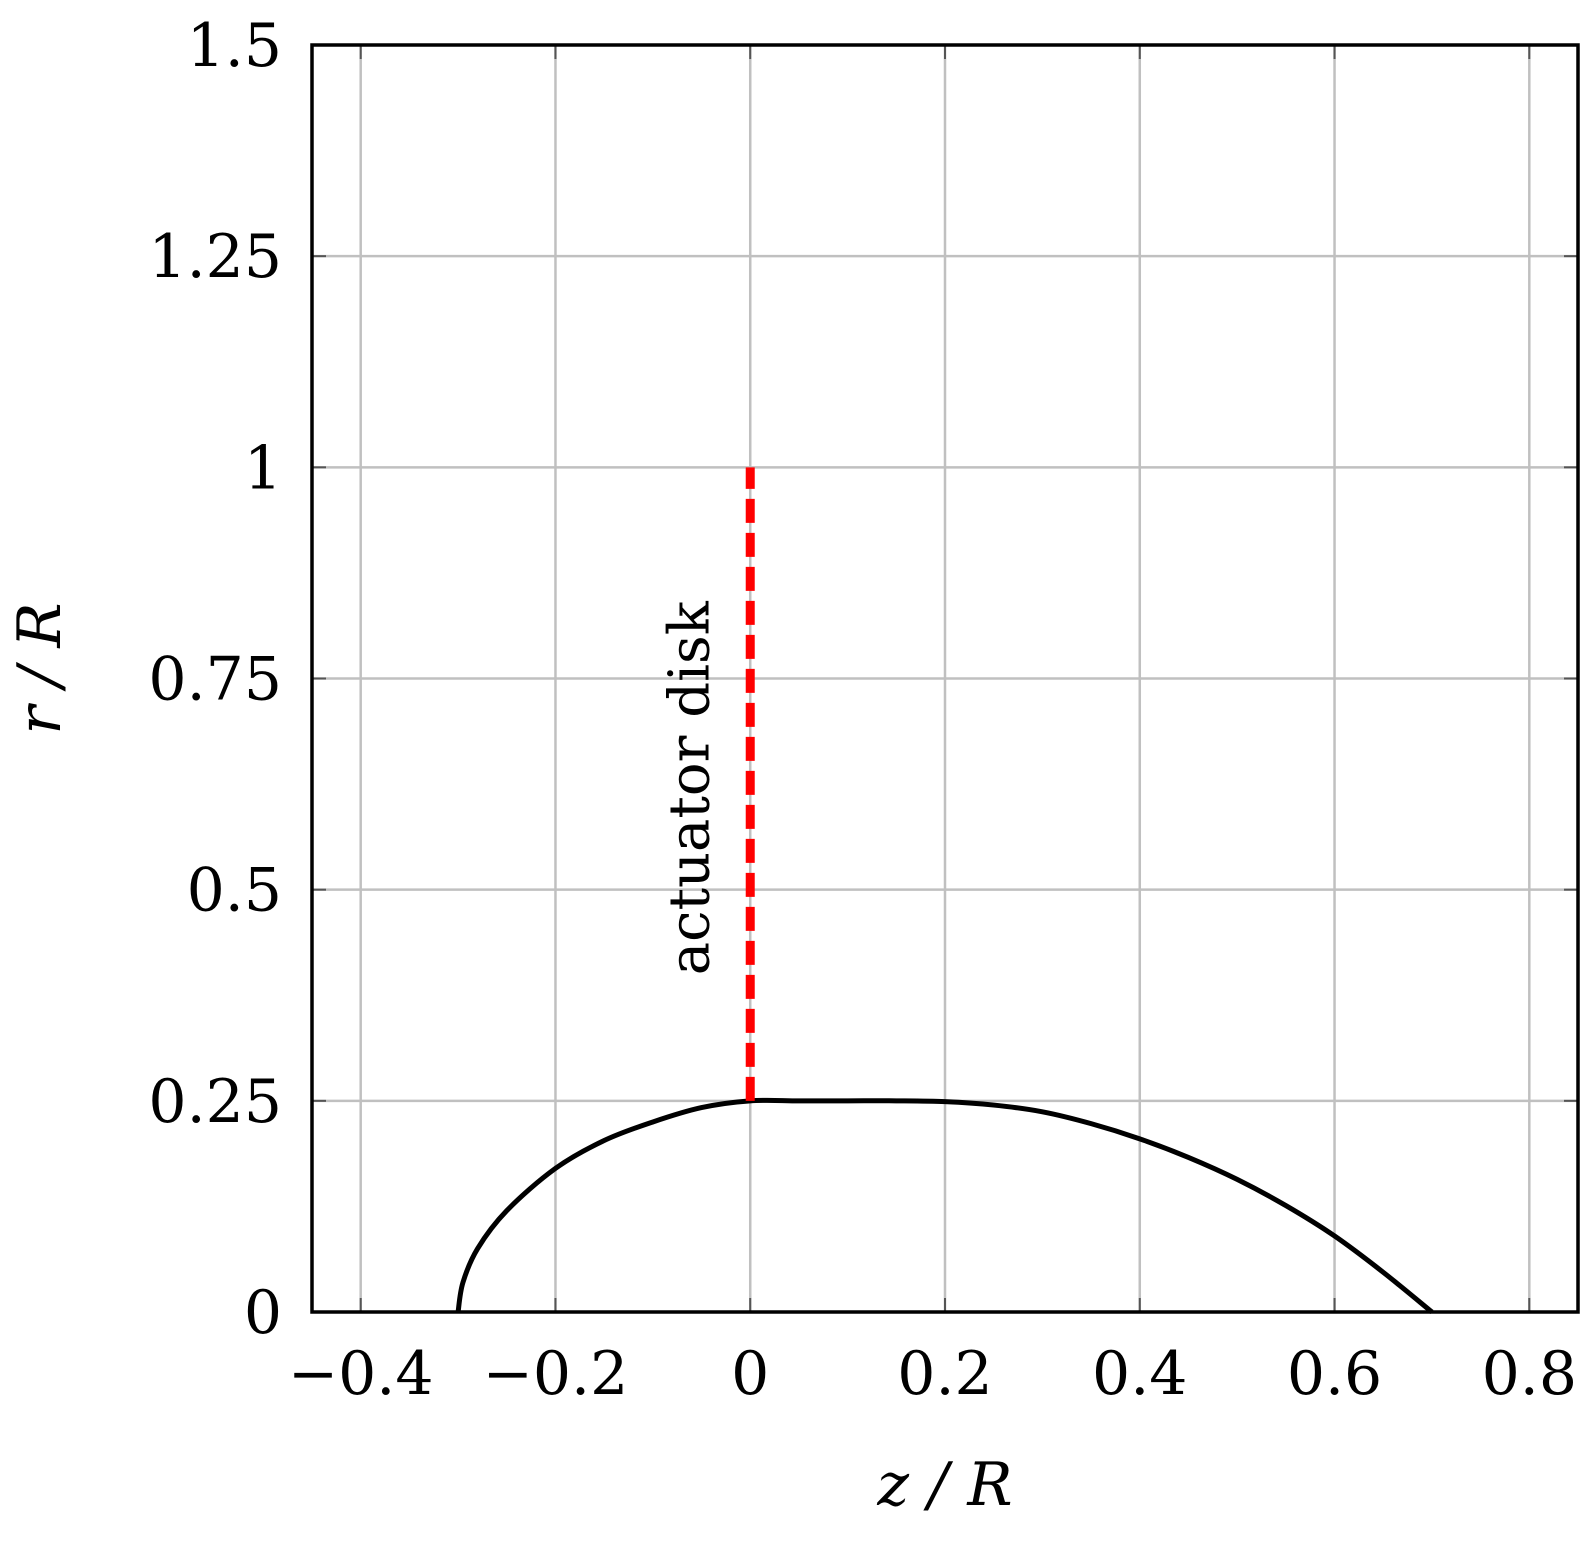  Describe the element at coordinates (944, 1374) in the screenshot. I see `x-tick-label: 0.2` at that location.